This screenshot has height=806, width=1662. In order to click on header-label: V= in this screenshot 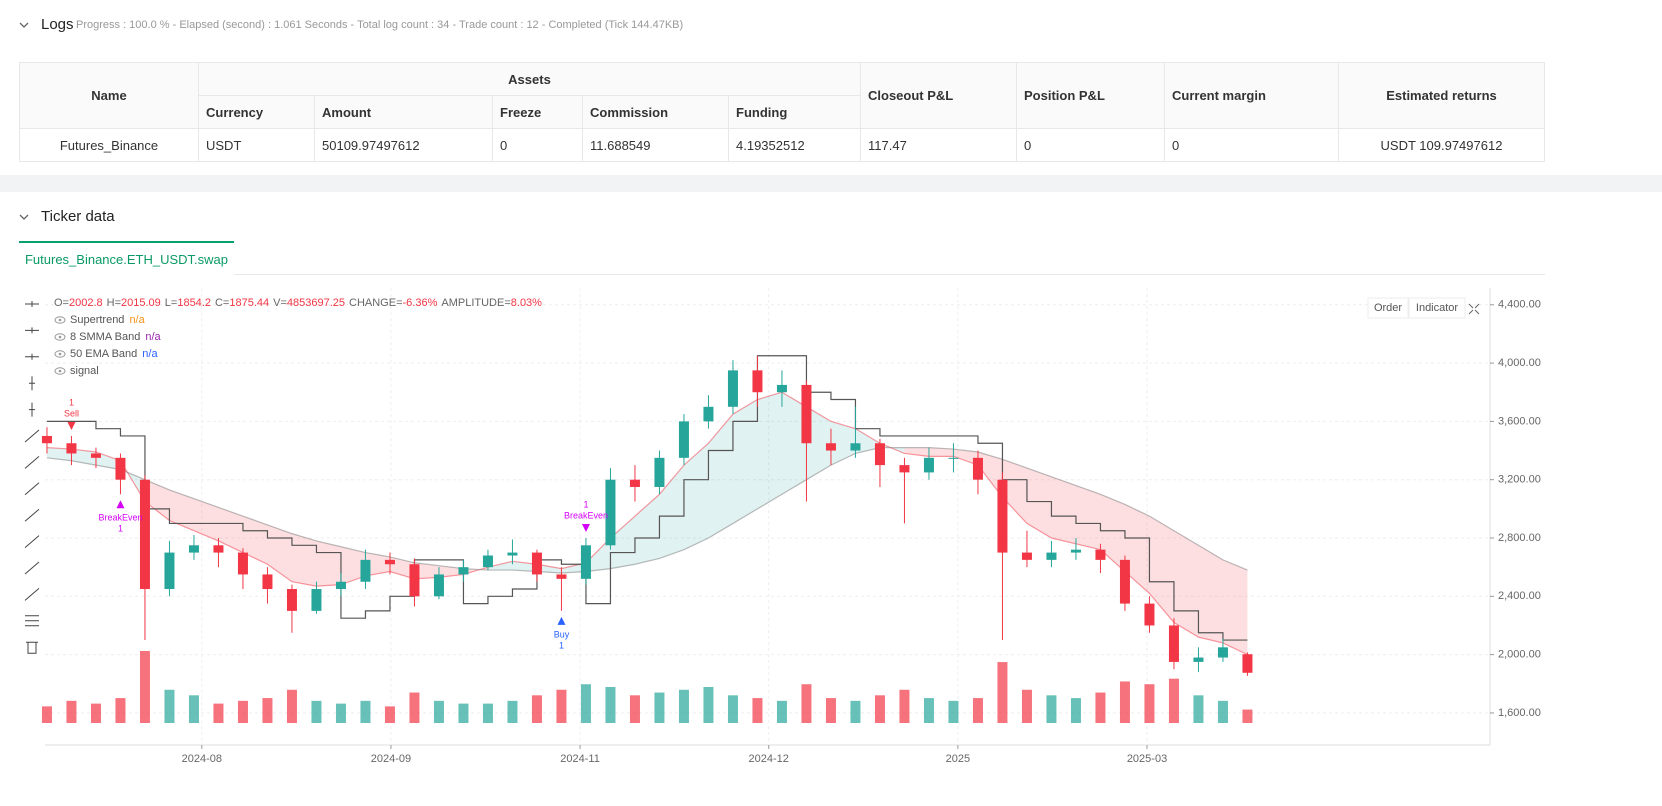, I will do `click(280, 303)`.